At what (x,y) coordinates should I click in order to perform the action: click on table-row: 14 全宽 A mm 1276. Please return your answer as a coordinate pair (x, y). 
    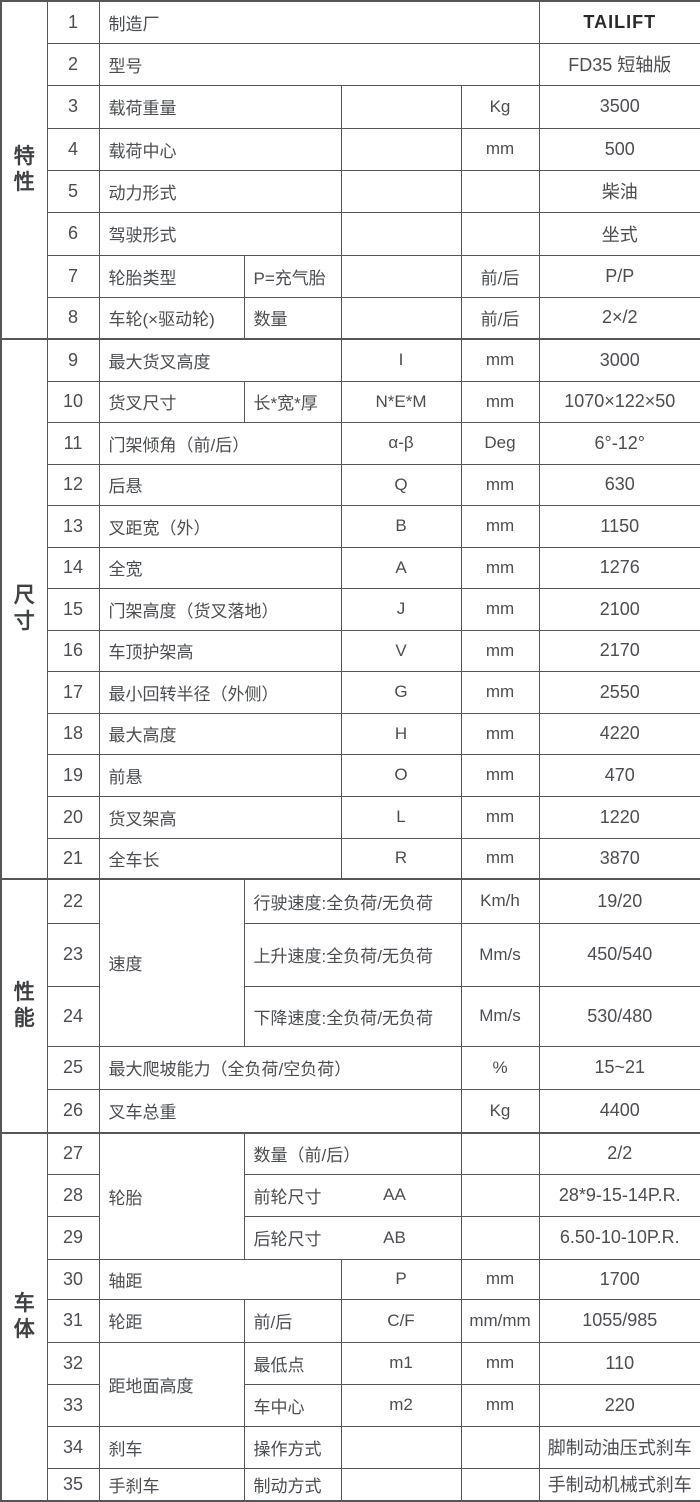
    Looking at the image, I should click on (350, 567).